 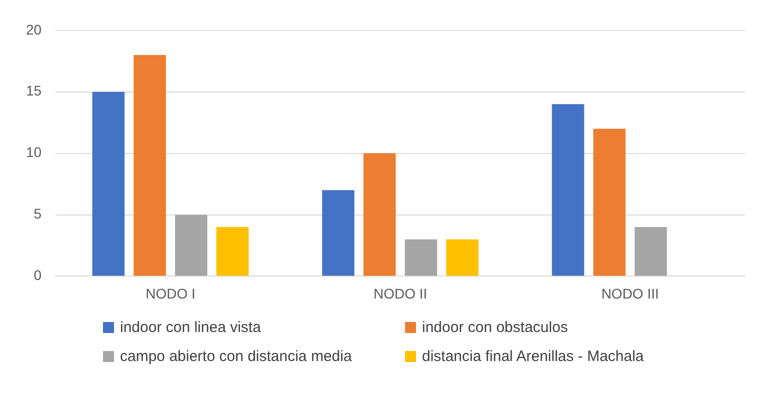 I want to click on legend-label: campo abierto con distancia media, so click(x=236, y=356).